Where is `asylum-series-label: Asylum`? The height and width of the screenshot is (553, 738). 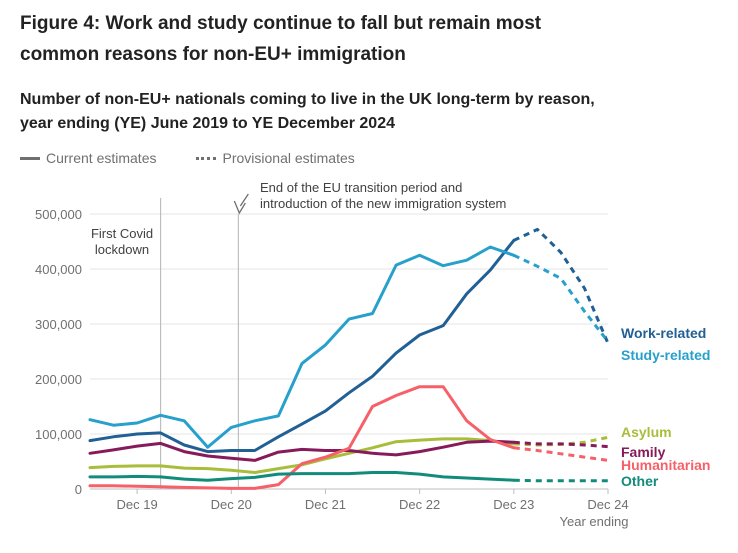
asylum-series-label: Asylum is located at coordinates (646, 432).